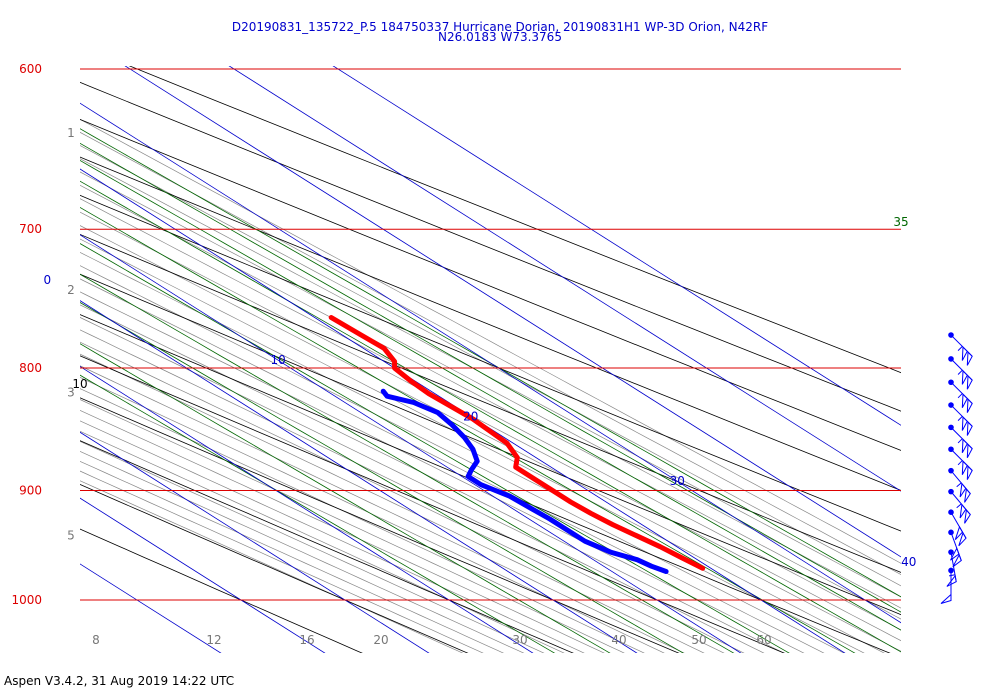 This screenshot has height=700, width=1000. Describe the element at coordinates (30, 368) in the screenshot. I see `pressure-label: 800` at that location.